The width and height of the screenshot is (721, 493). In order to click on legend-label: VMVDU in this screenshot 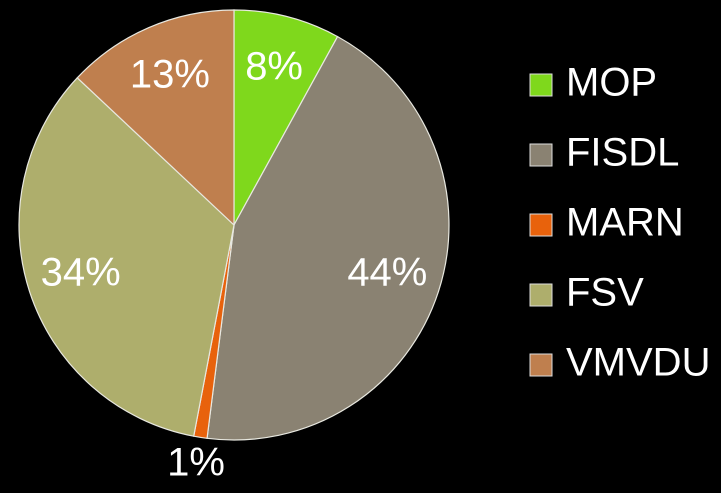, I will do `click(638, 363)`.